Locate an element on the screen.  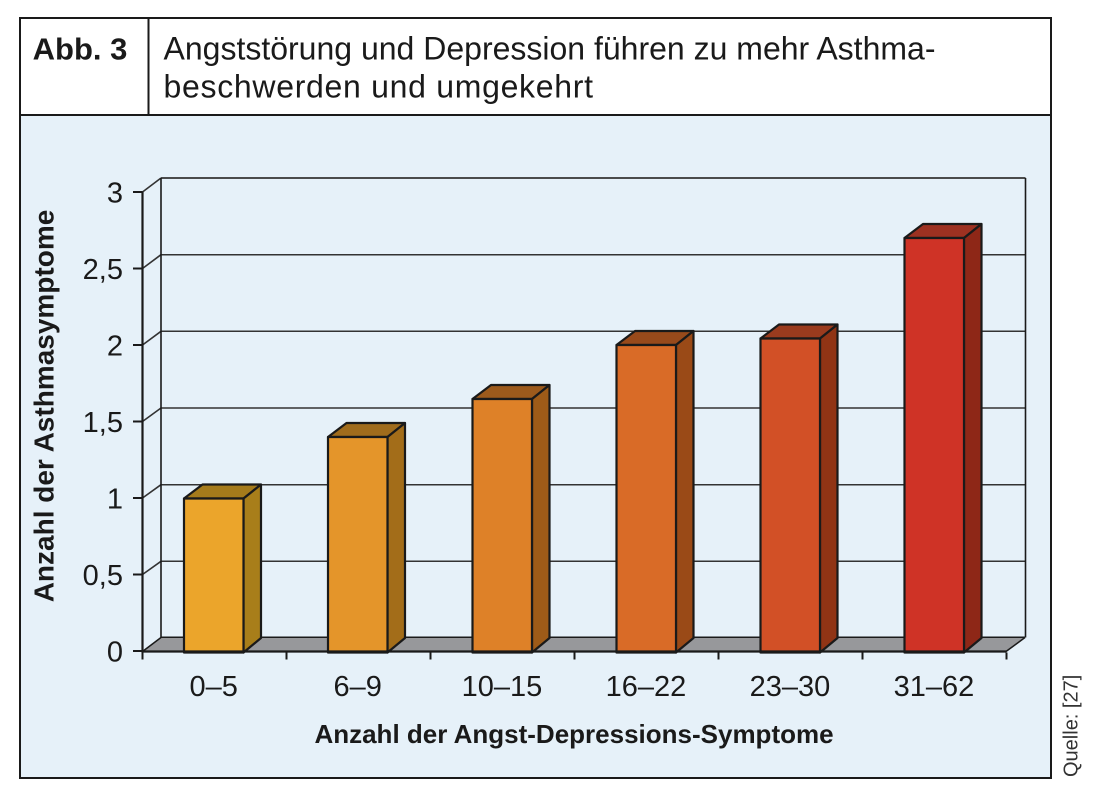
svg-text: 1,5 is located at coordinates (103, 423).